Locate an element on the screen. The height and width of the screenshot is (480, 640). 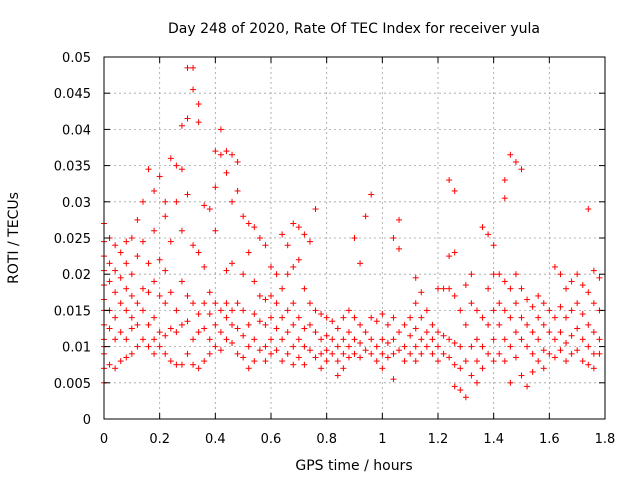
y-tick-label: 0.03 is located at coordinates (76, 203).